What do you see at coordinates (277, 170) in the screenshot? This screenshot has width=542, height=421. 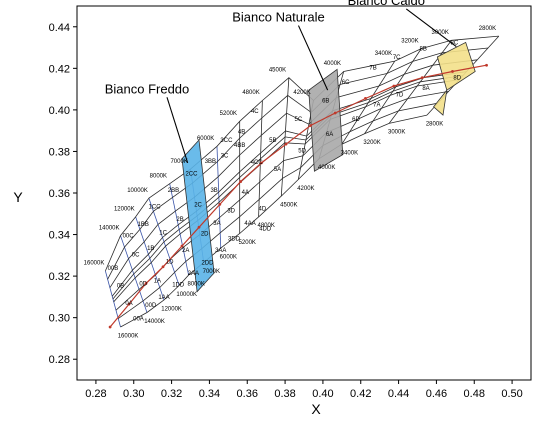 I see `bin-label: 5A` at bounding box center [277, 170].